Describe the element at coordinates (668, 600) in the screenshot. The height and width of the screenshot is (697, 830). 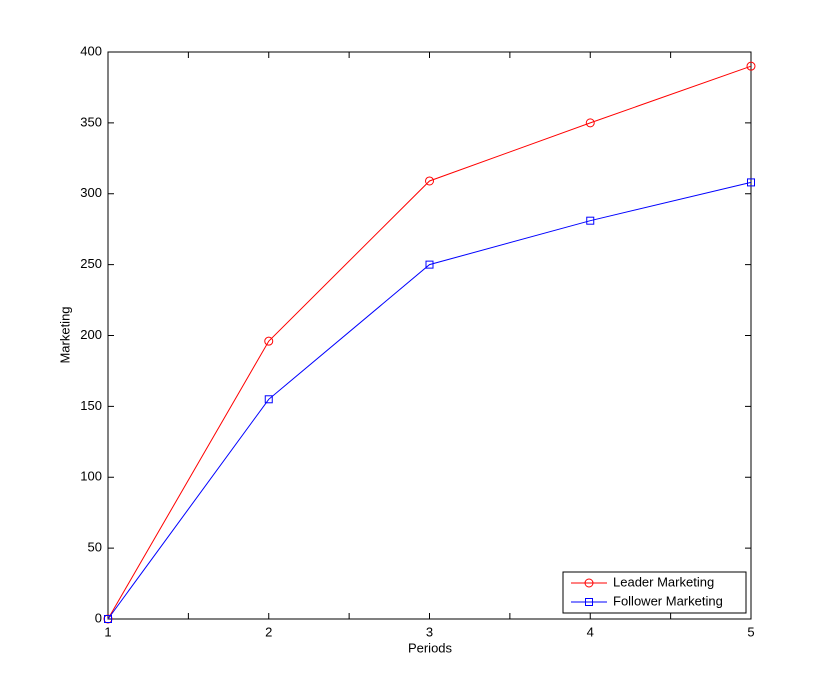
I see `legend-label: Follower Marketing` at that location.